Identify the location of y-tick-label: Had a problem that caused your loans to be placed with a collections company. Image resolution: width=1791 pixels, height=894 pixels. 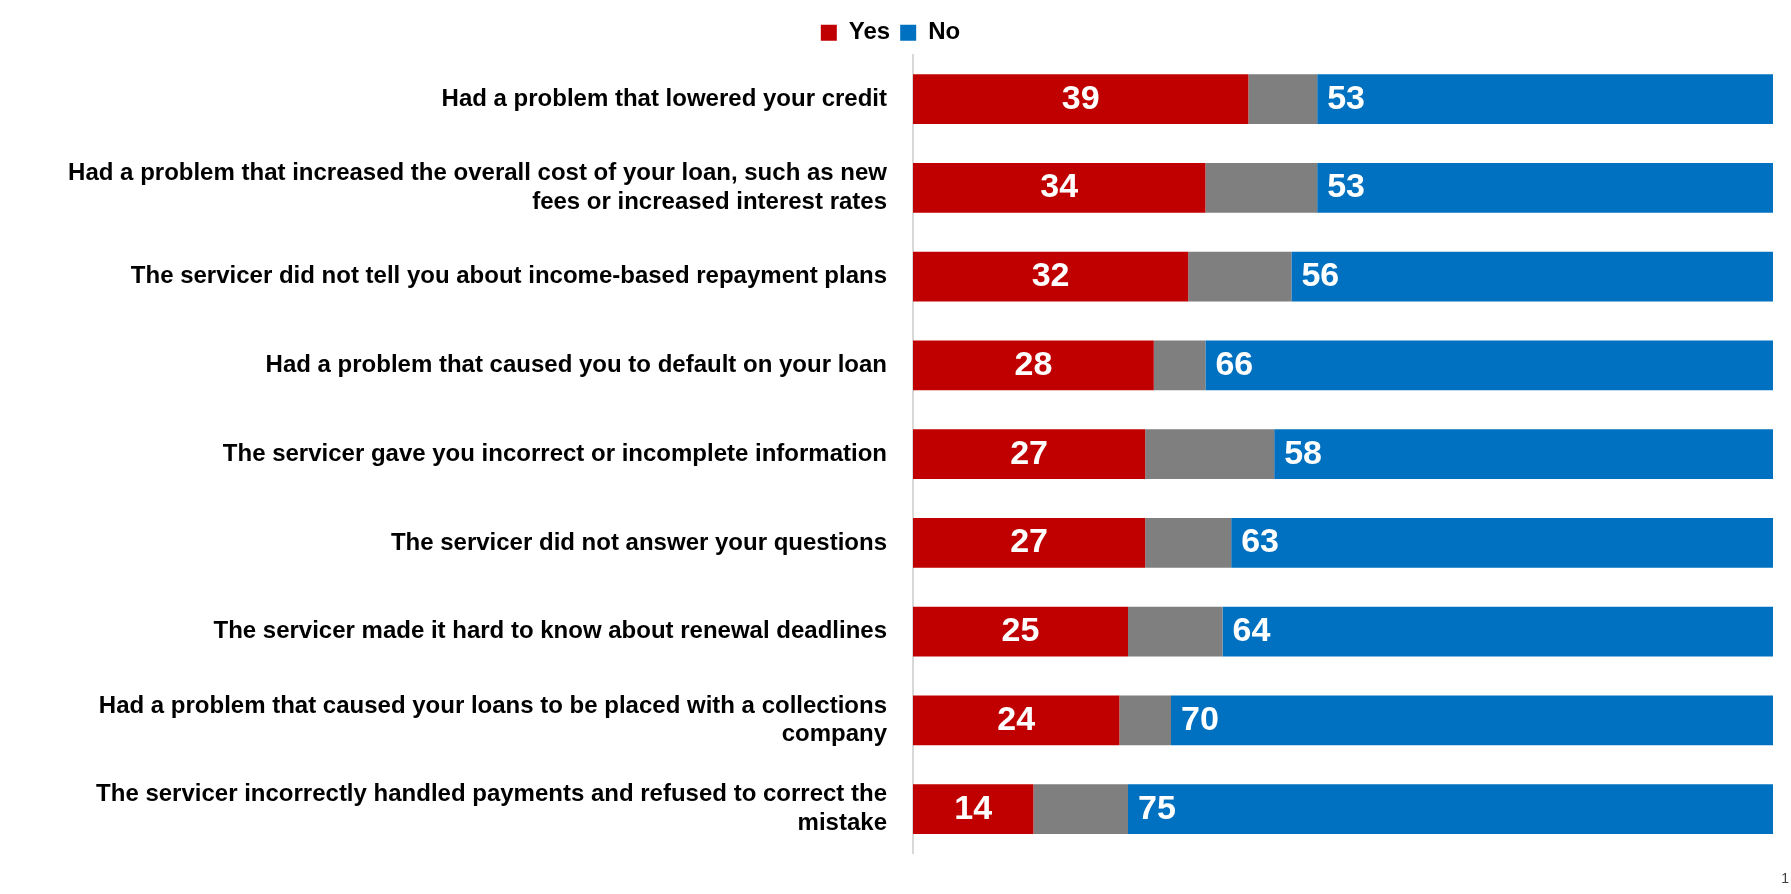
(493, 718).